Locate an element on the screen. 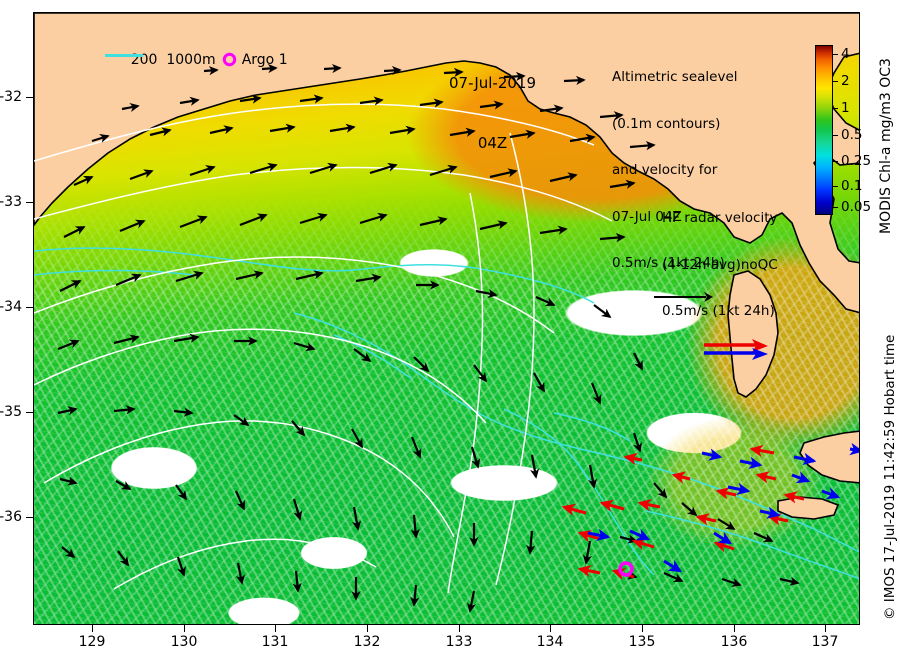 The image size is (900, 660). argo-circle-icon is located at coordinates (229, 59).